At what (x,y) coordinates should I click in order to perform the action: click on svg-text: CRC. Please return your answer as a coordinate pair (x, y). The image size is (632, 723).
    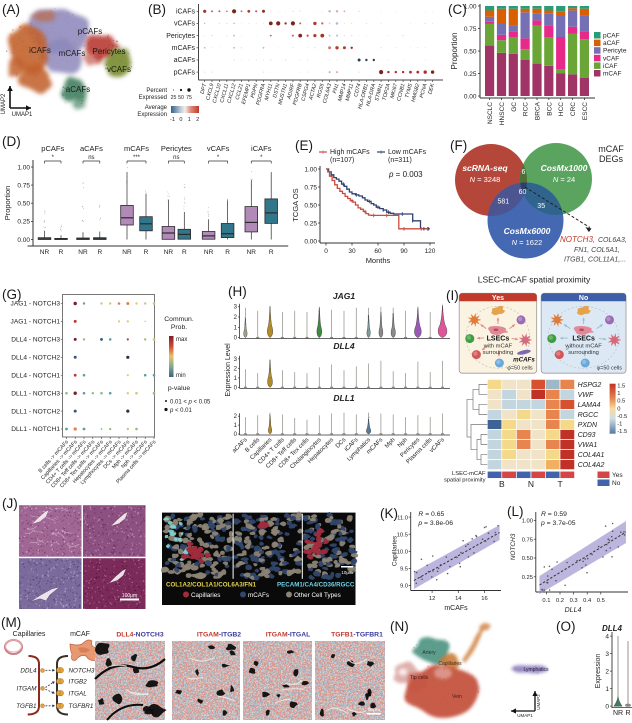
    Looking at the image, I should click on (573, 109).